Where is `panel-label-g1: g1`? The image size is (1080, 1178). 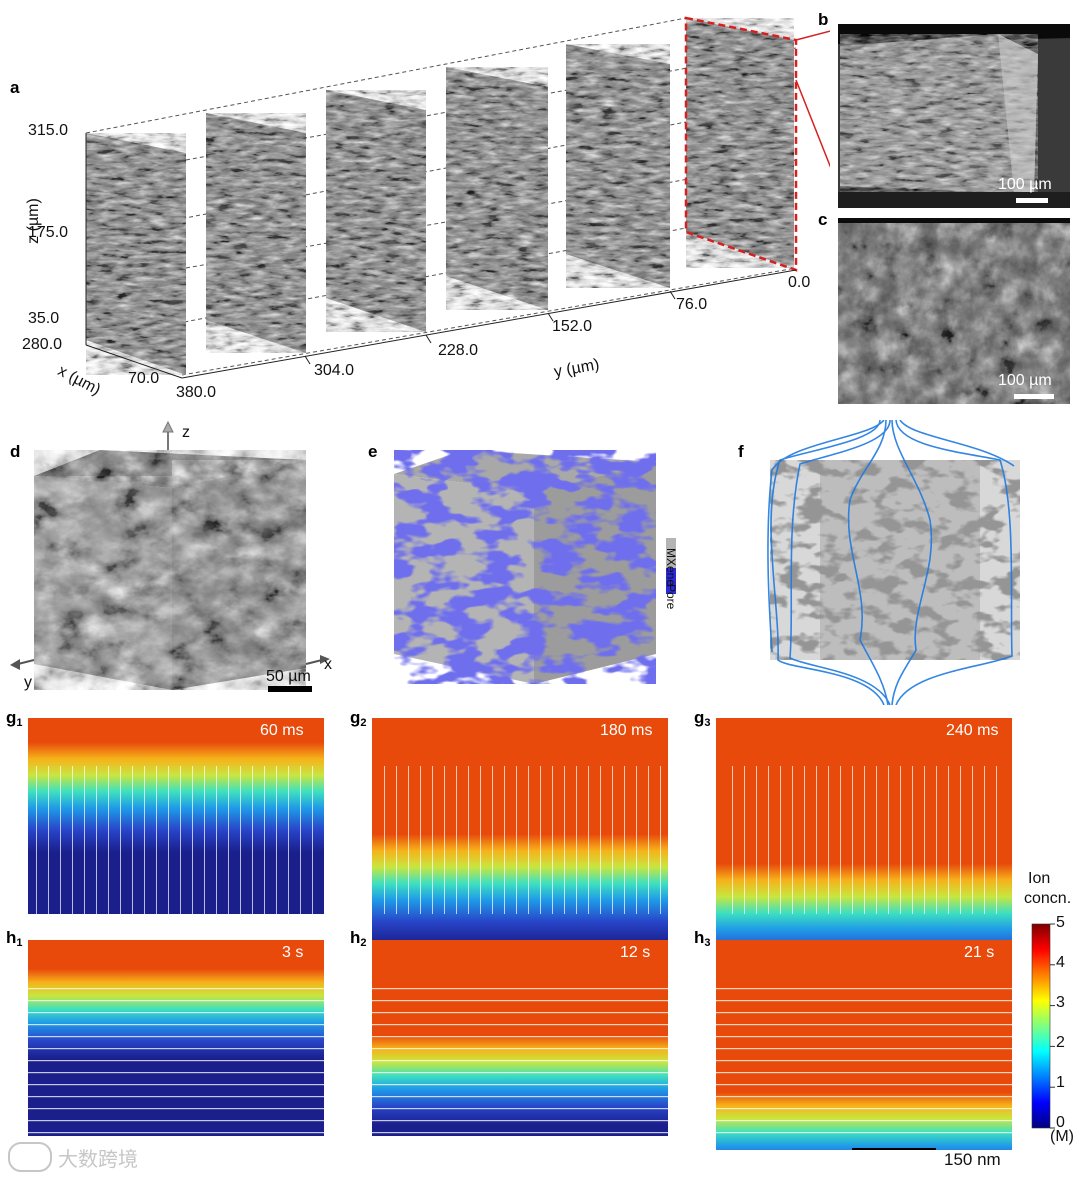 panel-label-g1: g1 is located at coordinates (14, 718).